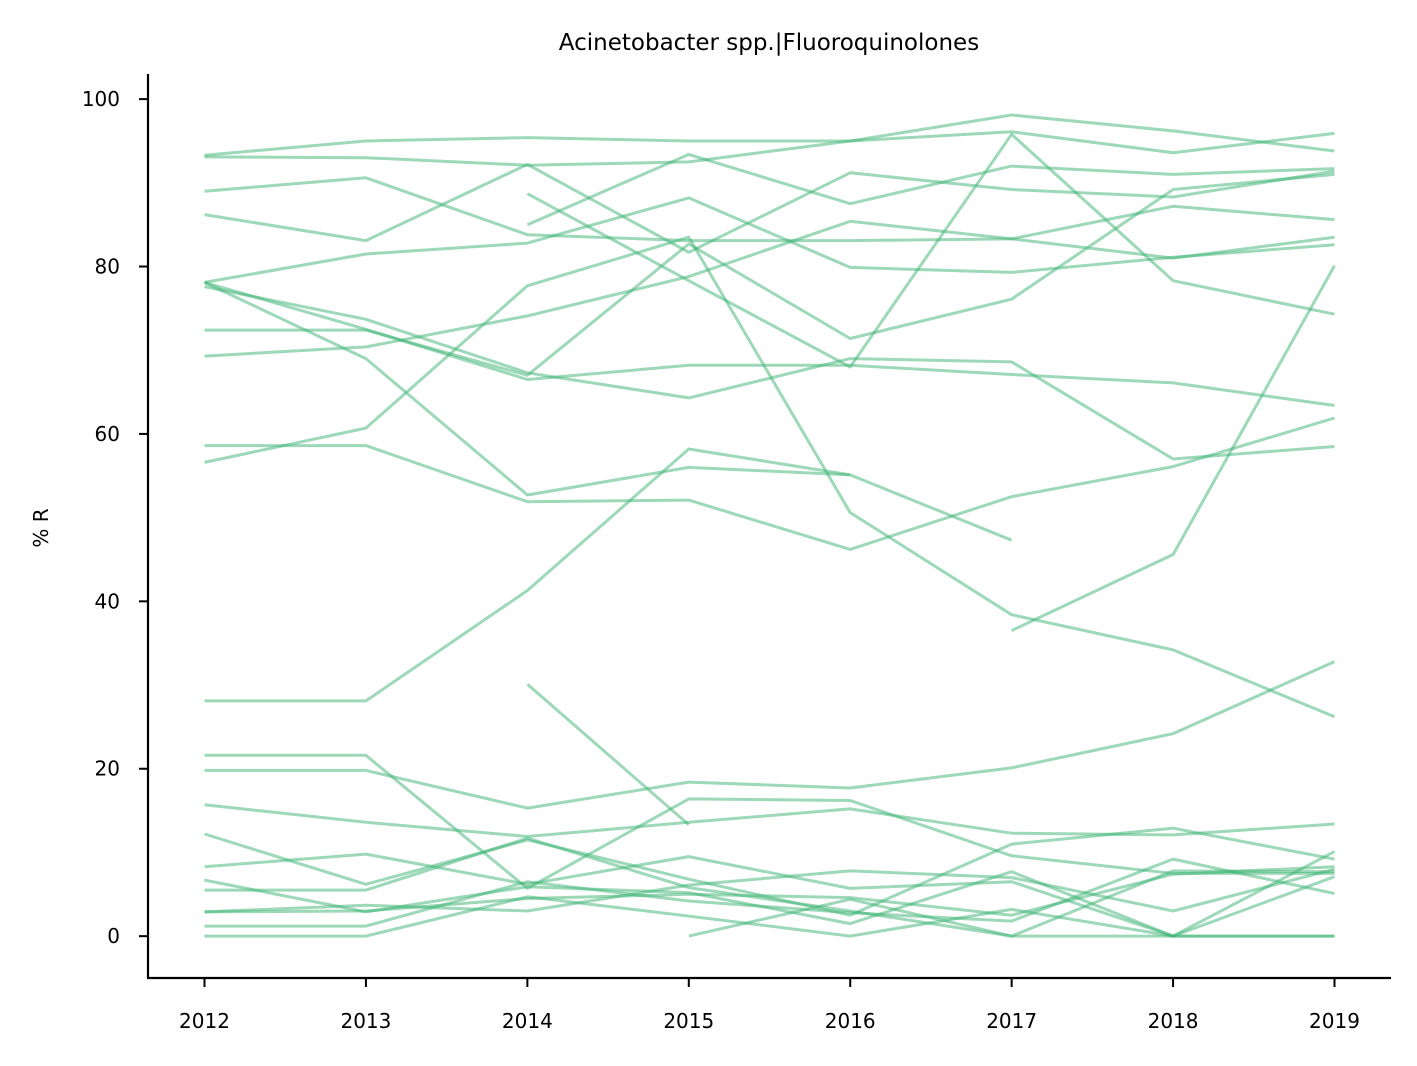 The height and width of the screenshot is (1066, 1417). Describe the element at coordinates (1011, 1021) in the screenshot. I see `x-tick-label: 2017` at that location.